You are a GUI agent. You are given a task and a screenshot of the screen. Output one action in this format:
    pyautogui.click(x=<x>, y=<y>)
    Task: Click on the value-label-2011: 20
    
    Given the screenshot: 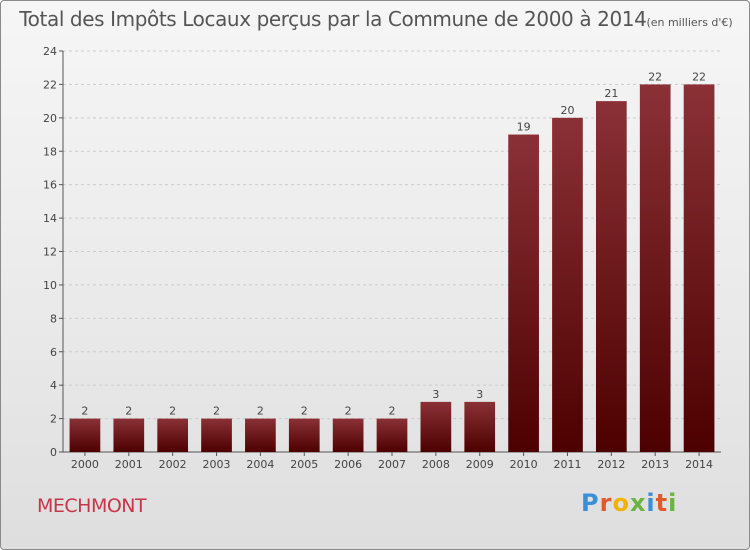 What is the action you would take?
    pyautogui.click(x=567, y=110)
    